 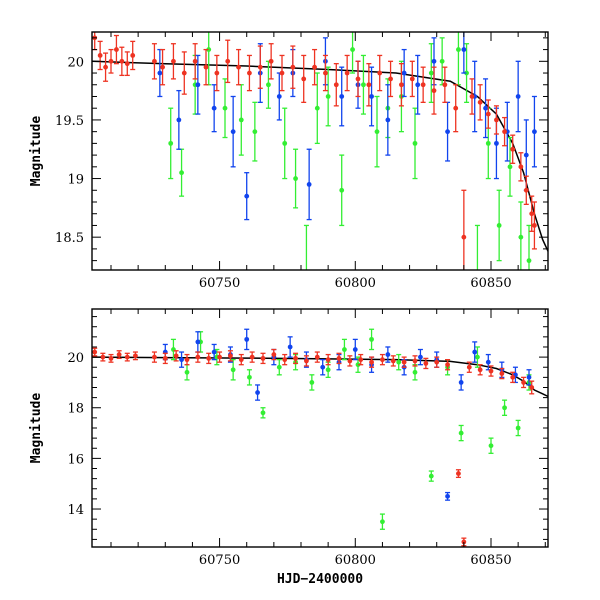 I want to click on x-tick-label: 60850, so click(x=490, y=283).